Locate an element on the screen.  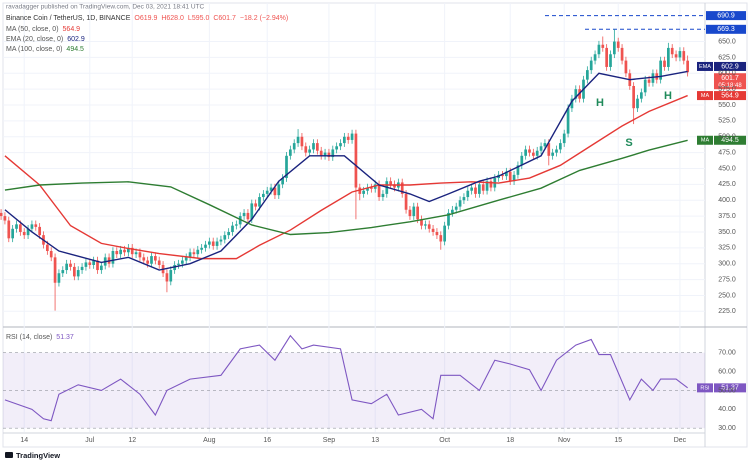
y-tick-label: 600.0 is located at coordinates (727, 73).